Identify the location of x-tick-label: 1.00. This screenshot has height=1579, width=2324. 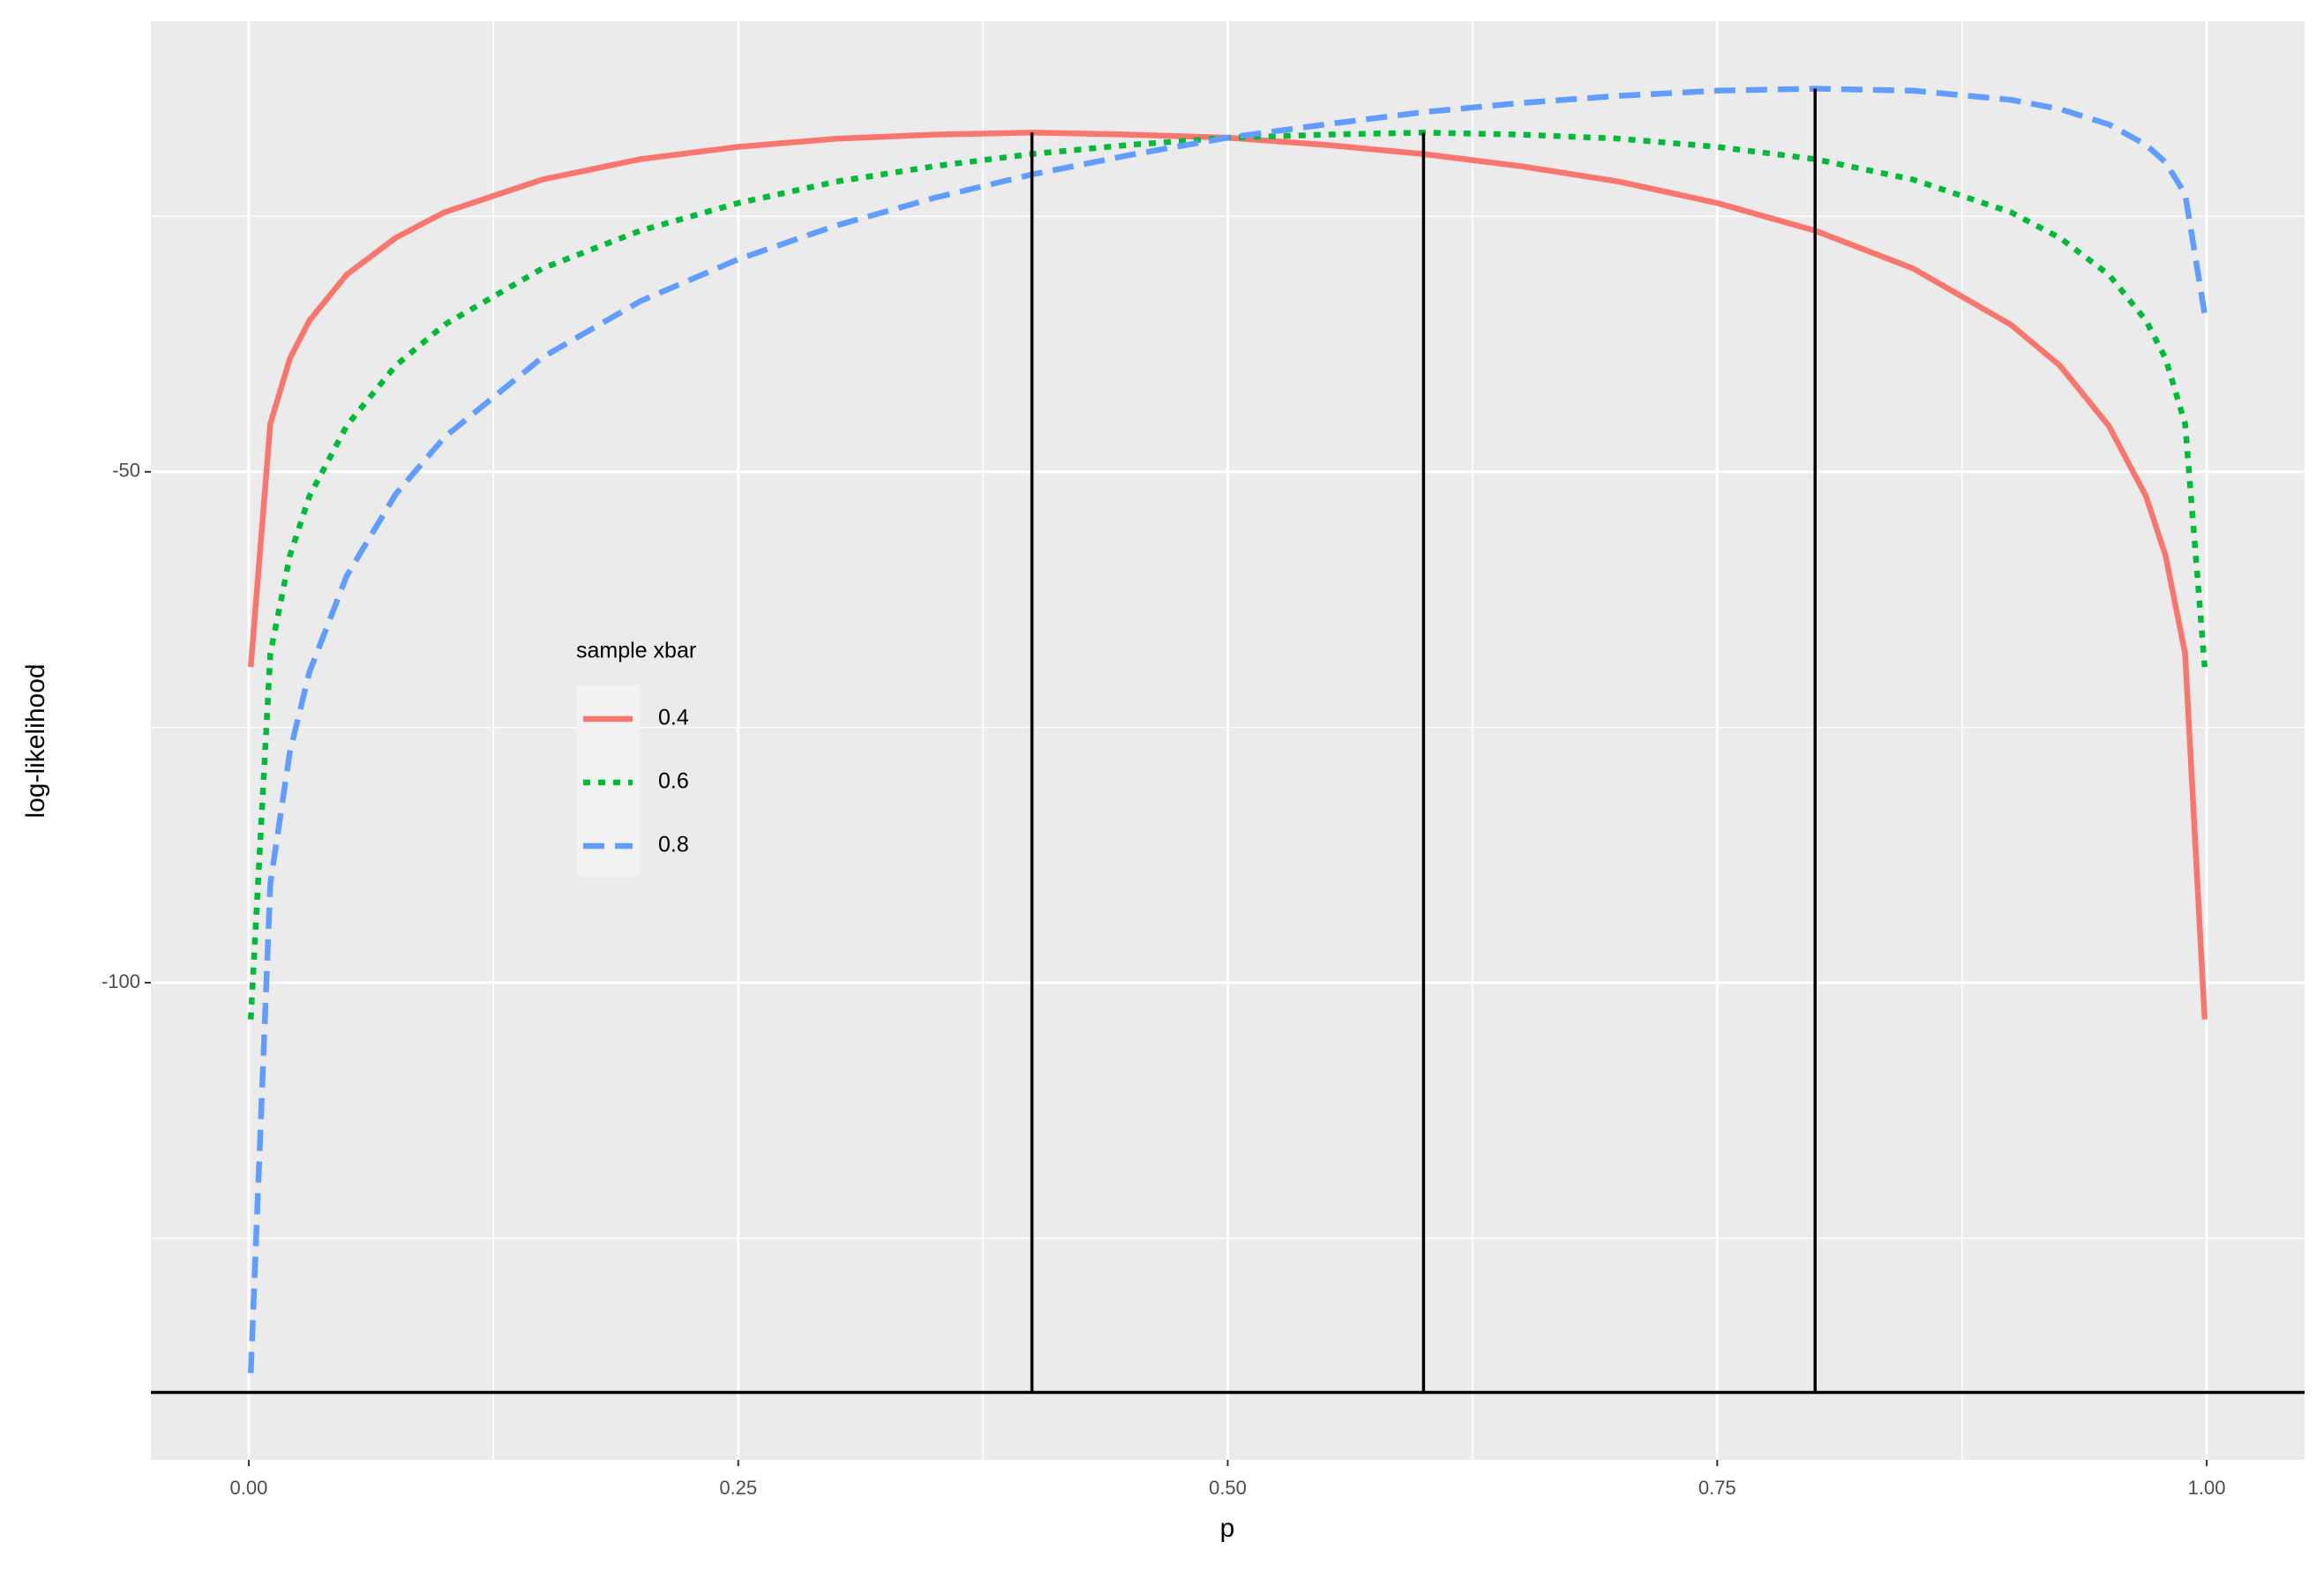
(2207, 1488).